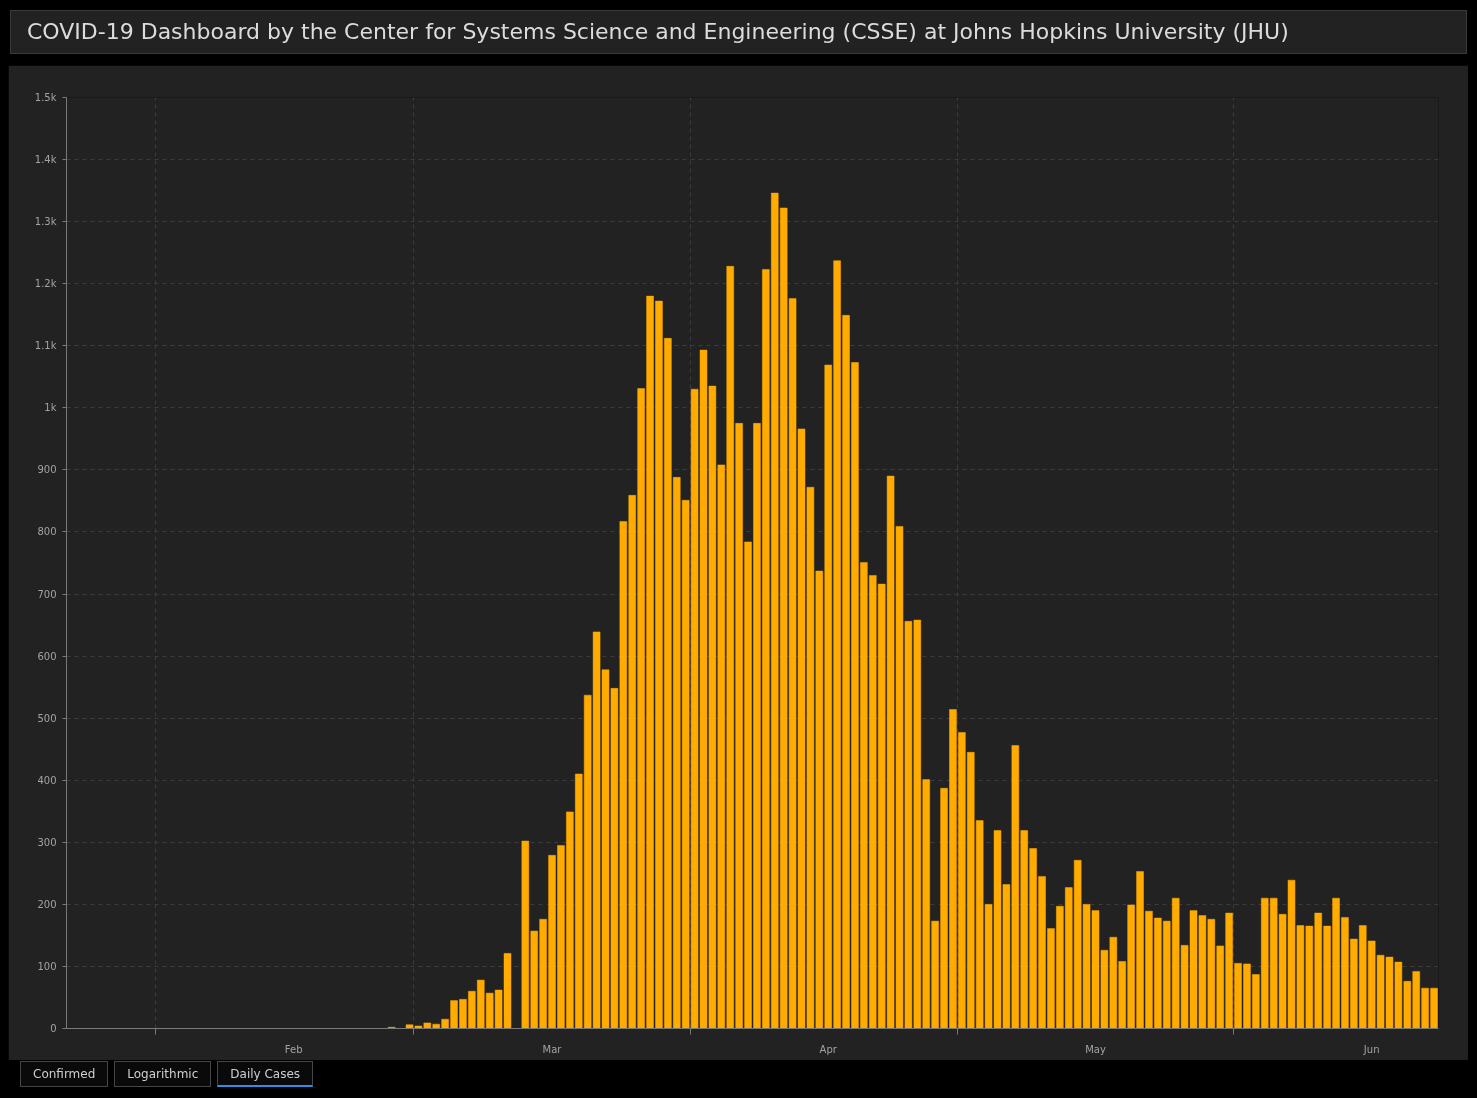 The width and height of the screenshot is (1477, 1098). What do you see at coordinates (53, 1028) in the screenshot?
I see `y-tick-label: 0` at bounding box center [53, 1028].